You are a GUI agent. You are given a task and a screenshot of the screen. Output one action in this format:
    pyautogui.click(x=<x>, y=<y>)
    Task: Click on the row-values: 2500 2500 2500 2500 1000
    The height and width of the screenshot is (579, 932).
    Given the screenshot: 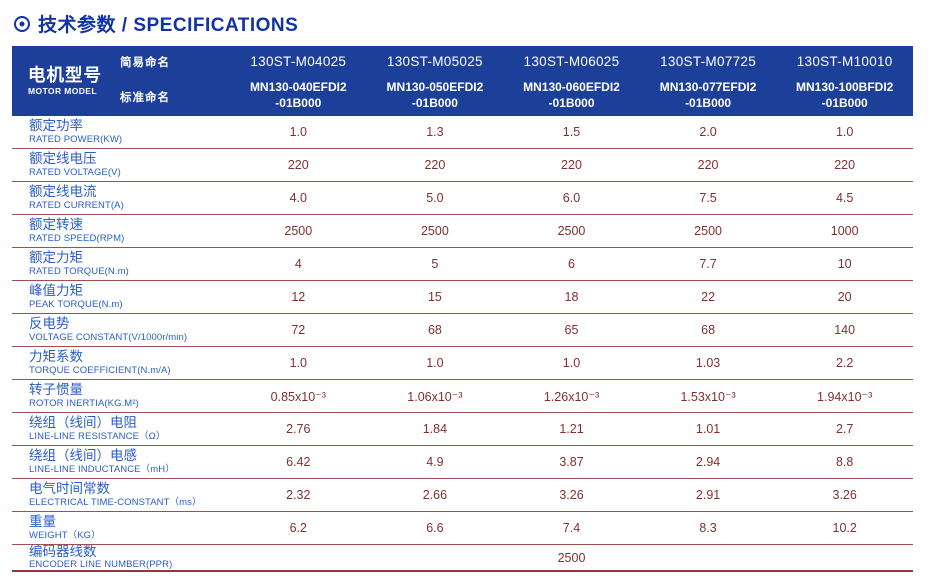 What is the action you would take?
    pyautogui.click(x=571, y=231)
    